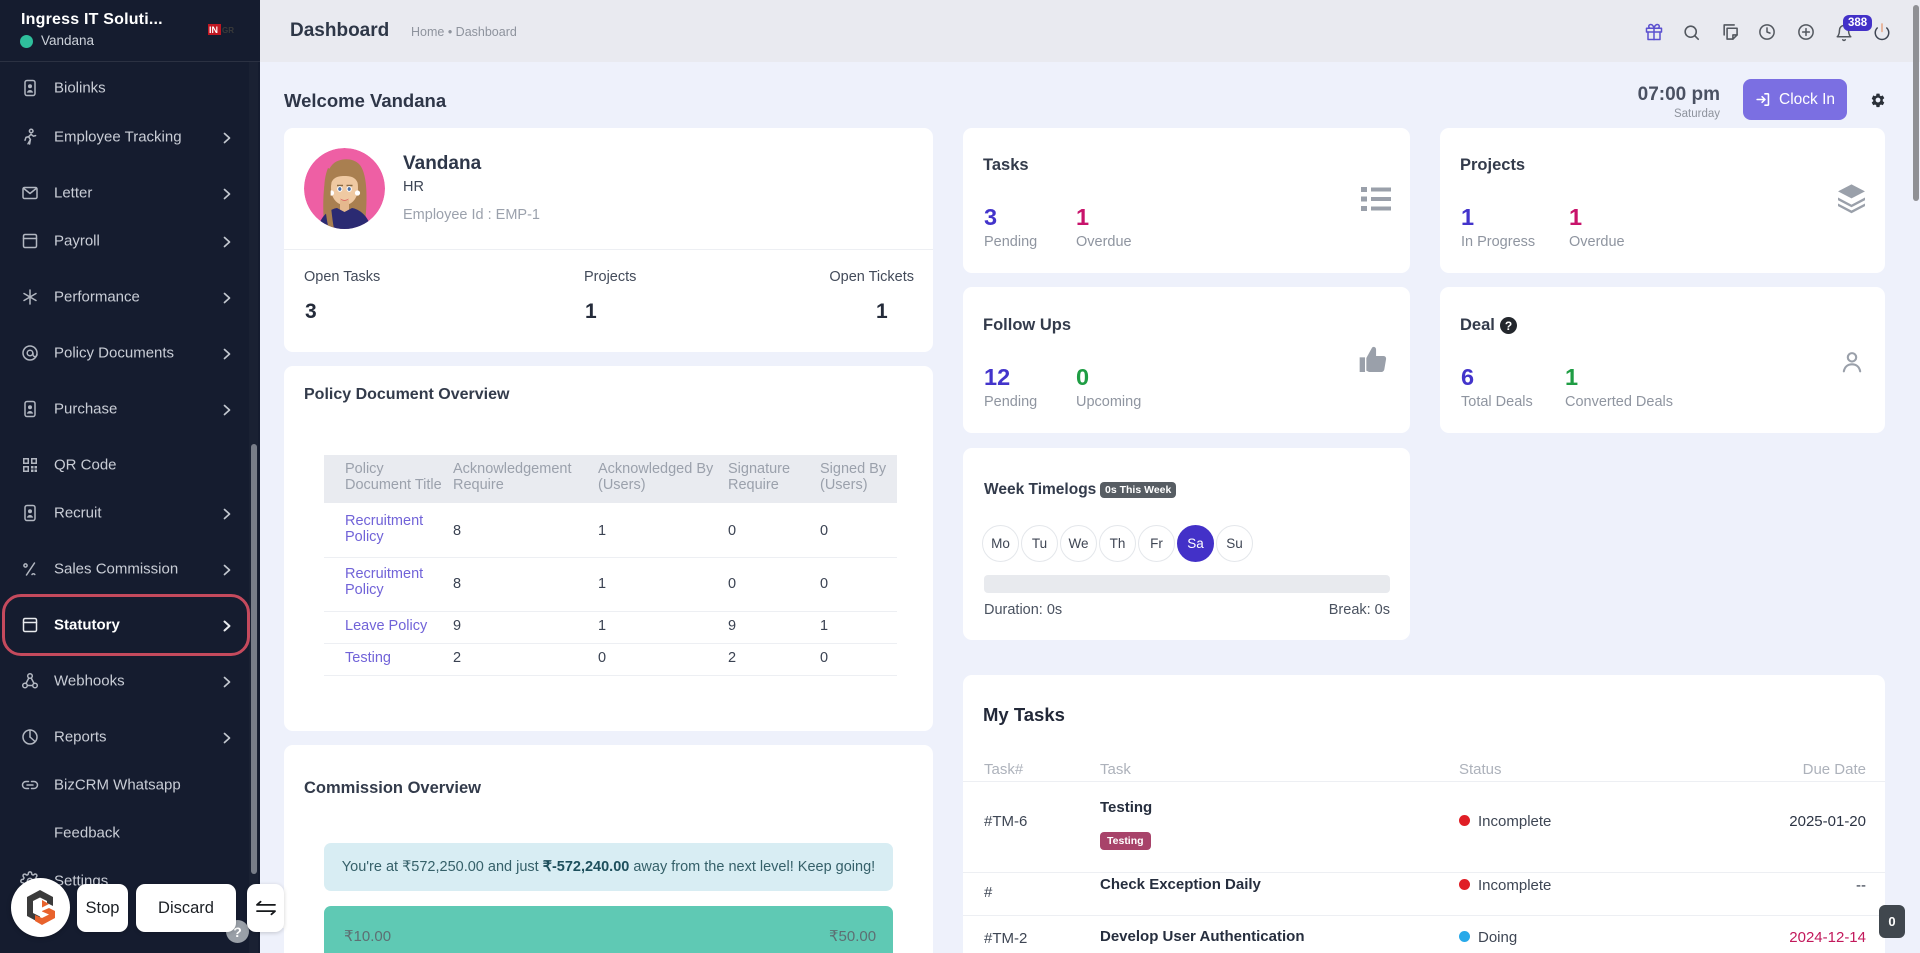 The height and width of the screenshot is (953, 1920). I want to click on svg-text: GR, so click(228, 30).